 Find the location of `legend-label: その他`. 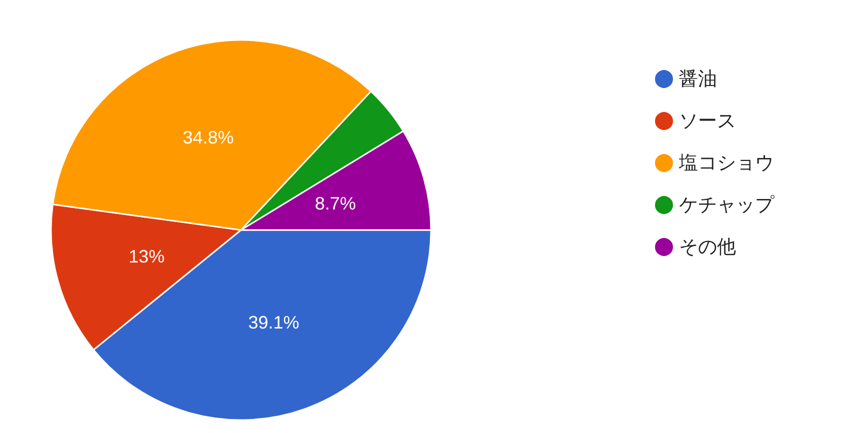

legend-label: その他 is located at coordinates (707, 247).